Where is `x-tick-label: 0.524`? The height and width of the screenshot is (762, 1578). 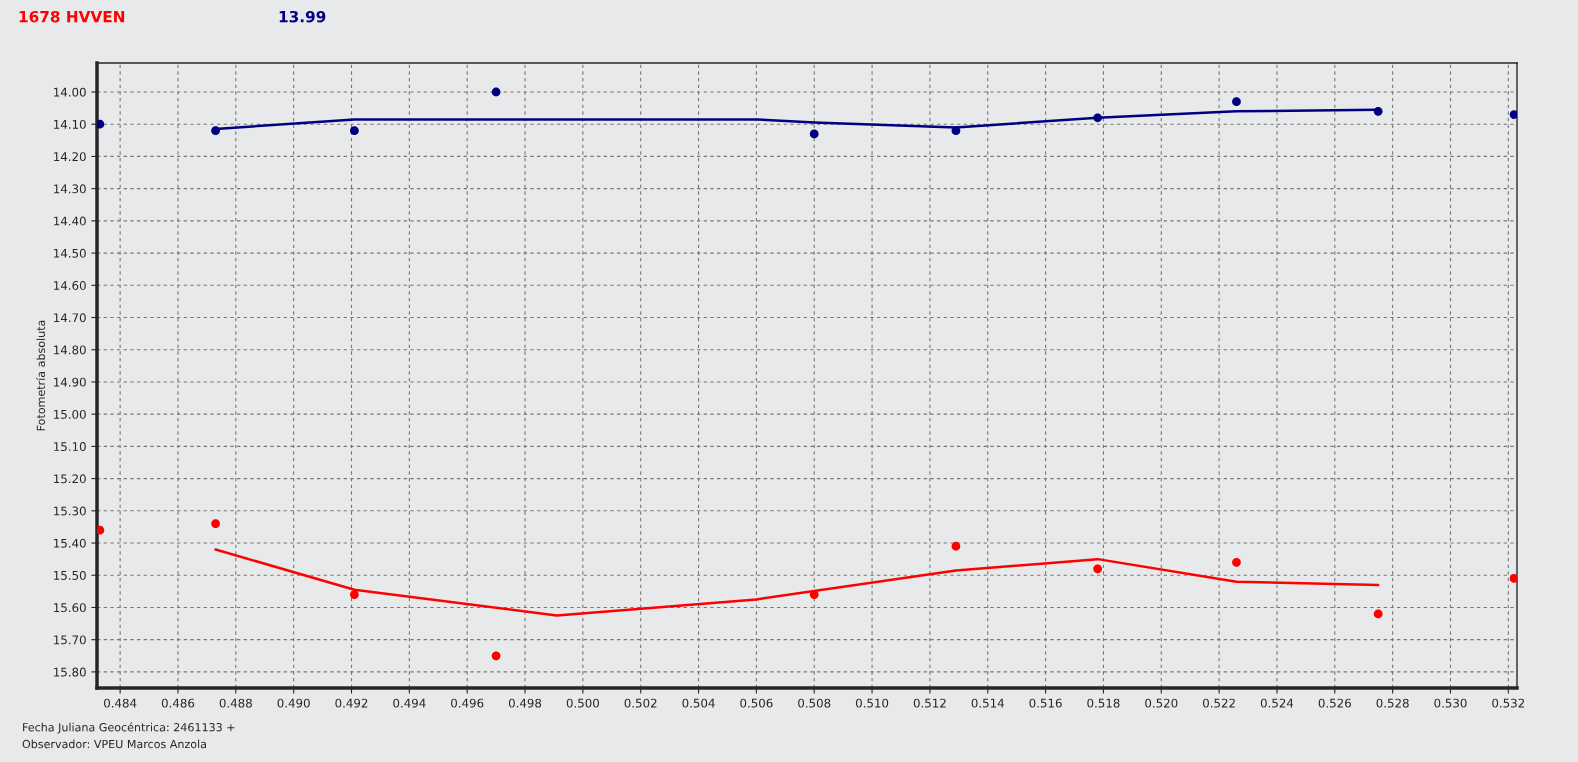
x-tick-label: 0.524 is located at coordinates (1277, 703).